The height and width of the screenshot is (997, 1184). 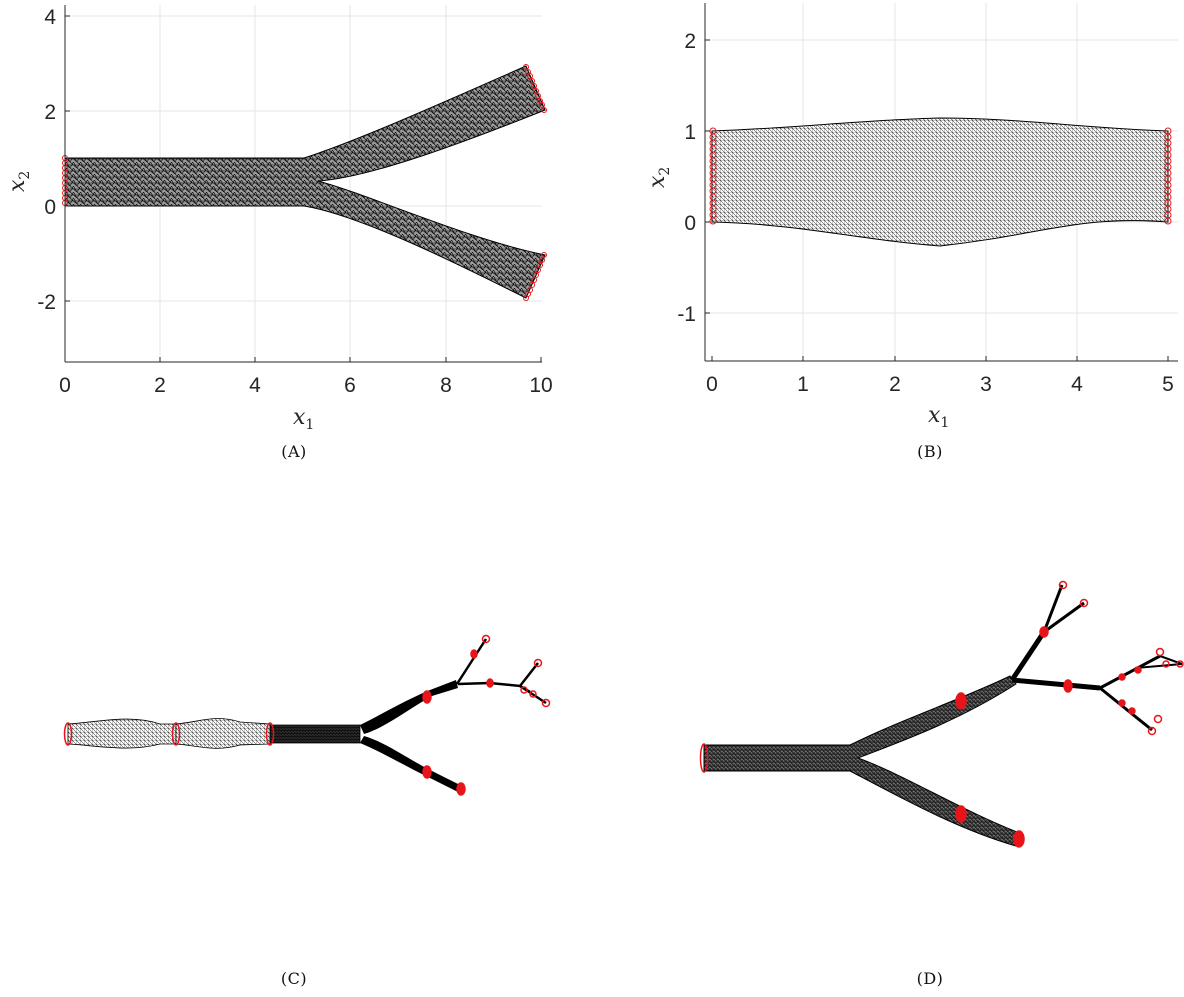 What do you see at coordinates (50, 112) in the screenshot?
I see `panel-a-y-tick: 2` at bounding box center [50, 112].